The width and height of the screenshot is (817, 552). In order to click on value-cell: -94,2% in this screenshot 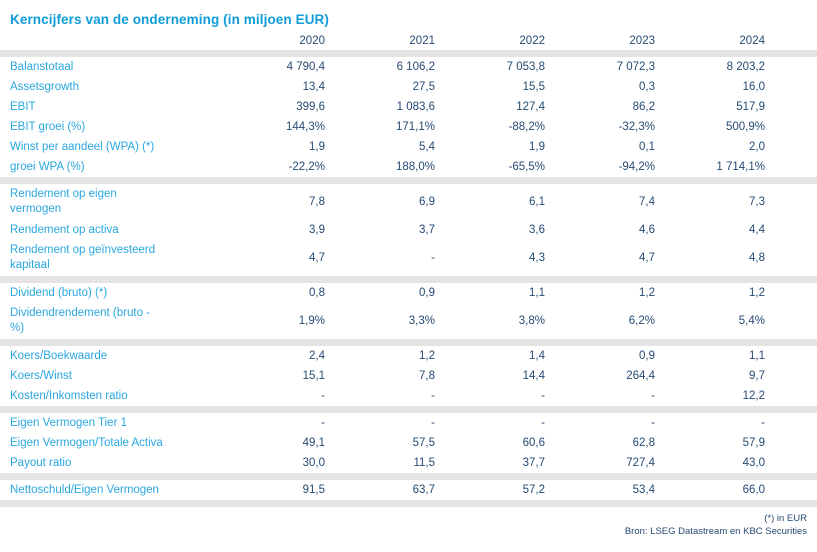, I will do `click(636, 167)`.